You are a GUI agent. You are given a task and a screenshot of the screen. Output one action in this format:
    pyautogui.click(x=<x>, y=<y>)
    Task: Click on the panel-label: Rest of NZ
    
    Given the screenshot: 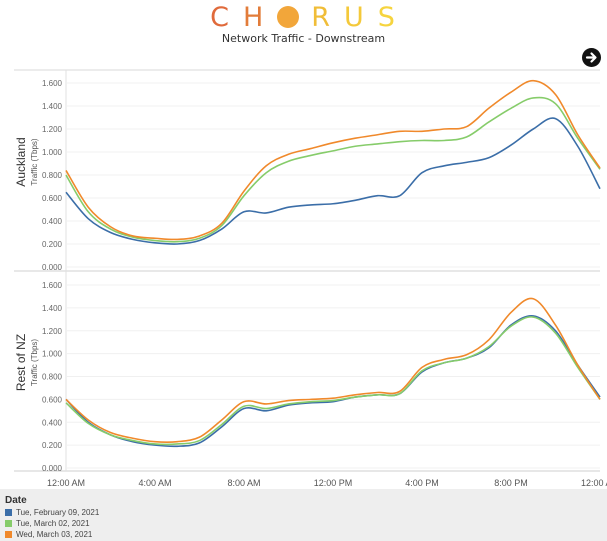 What is the action you would take?
    pyautogui.click(x=21, y=362)
    